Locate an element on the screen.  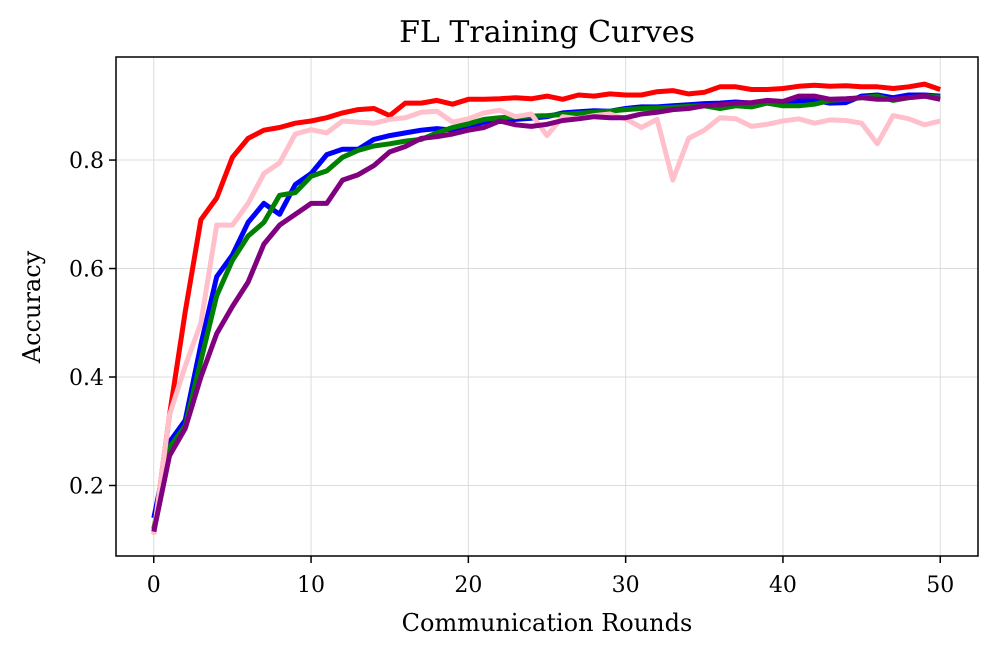
x-tick-label: 50 is located at coordinates (940, 585).